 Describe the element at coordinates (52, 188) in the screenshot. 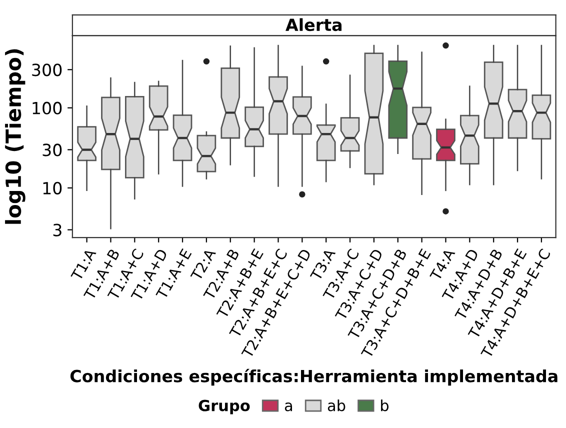

I see `y-tick-label: 10` at that location.